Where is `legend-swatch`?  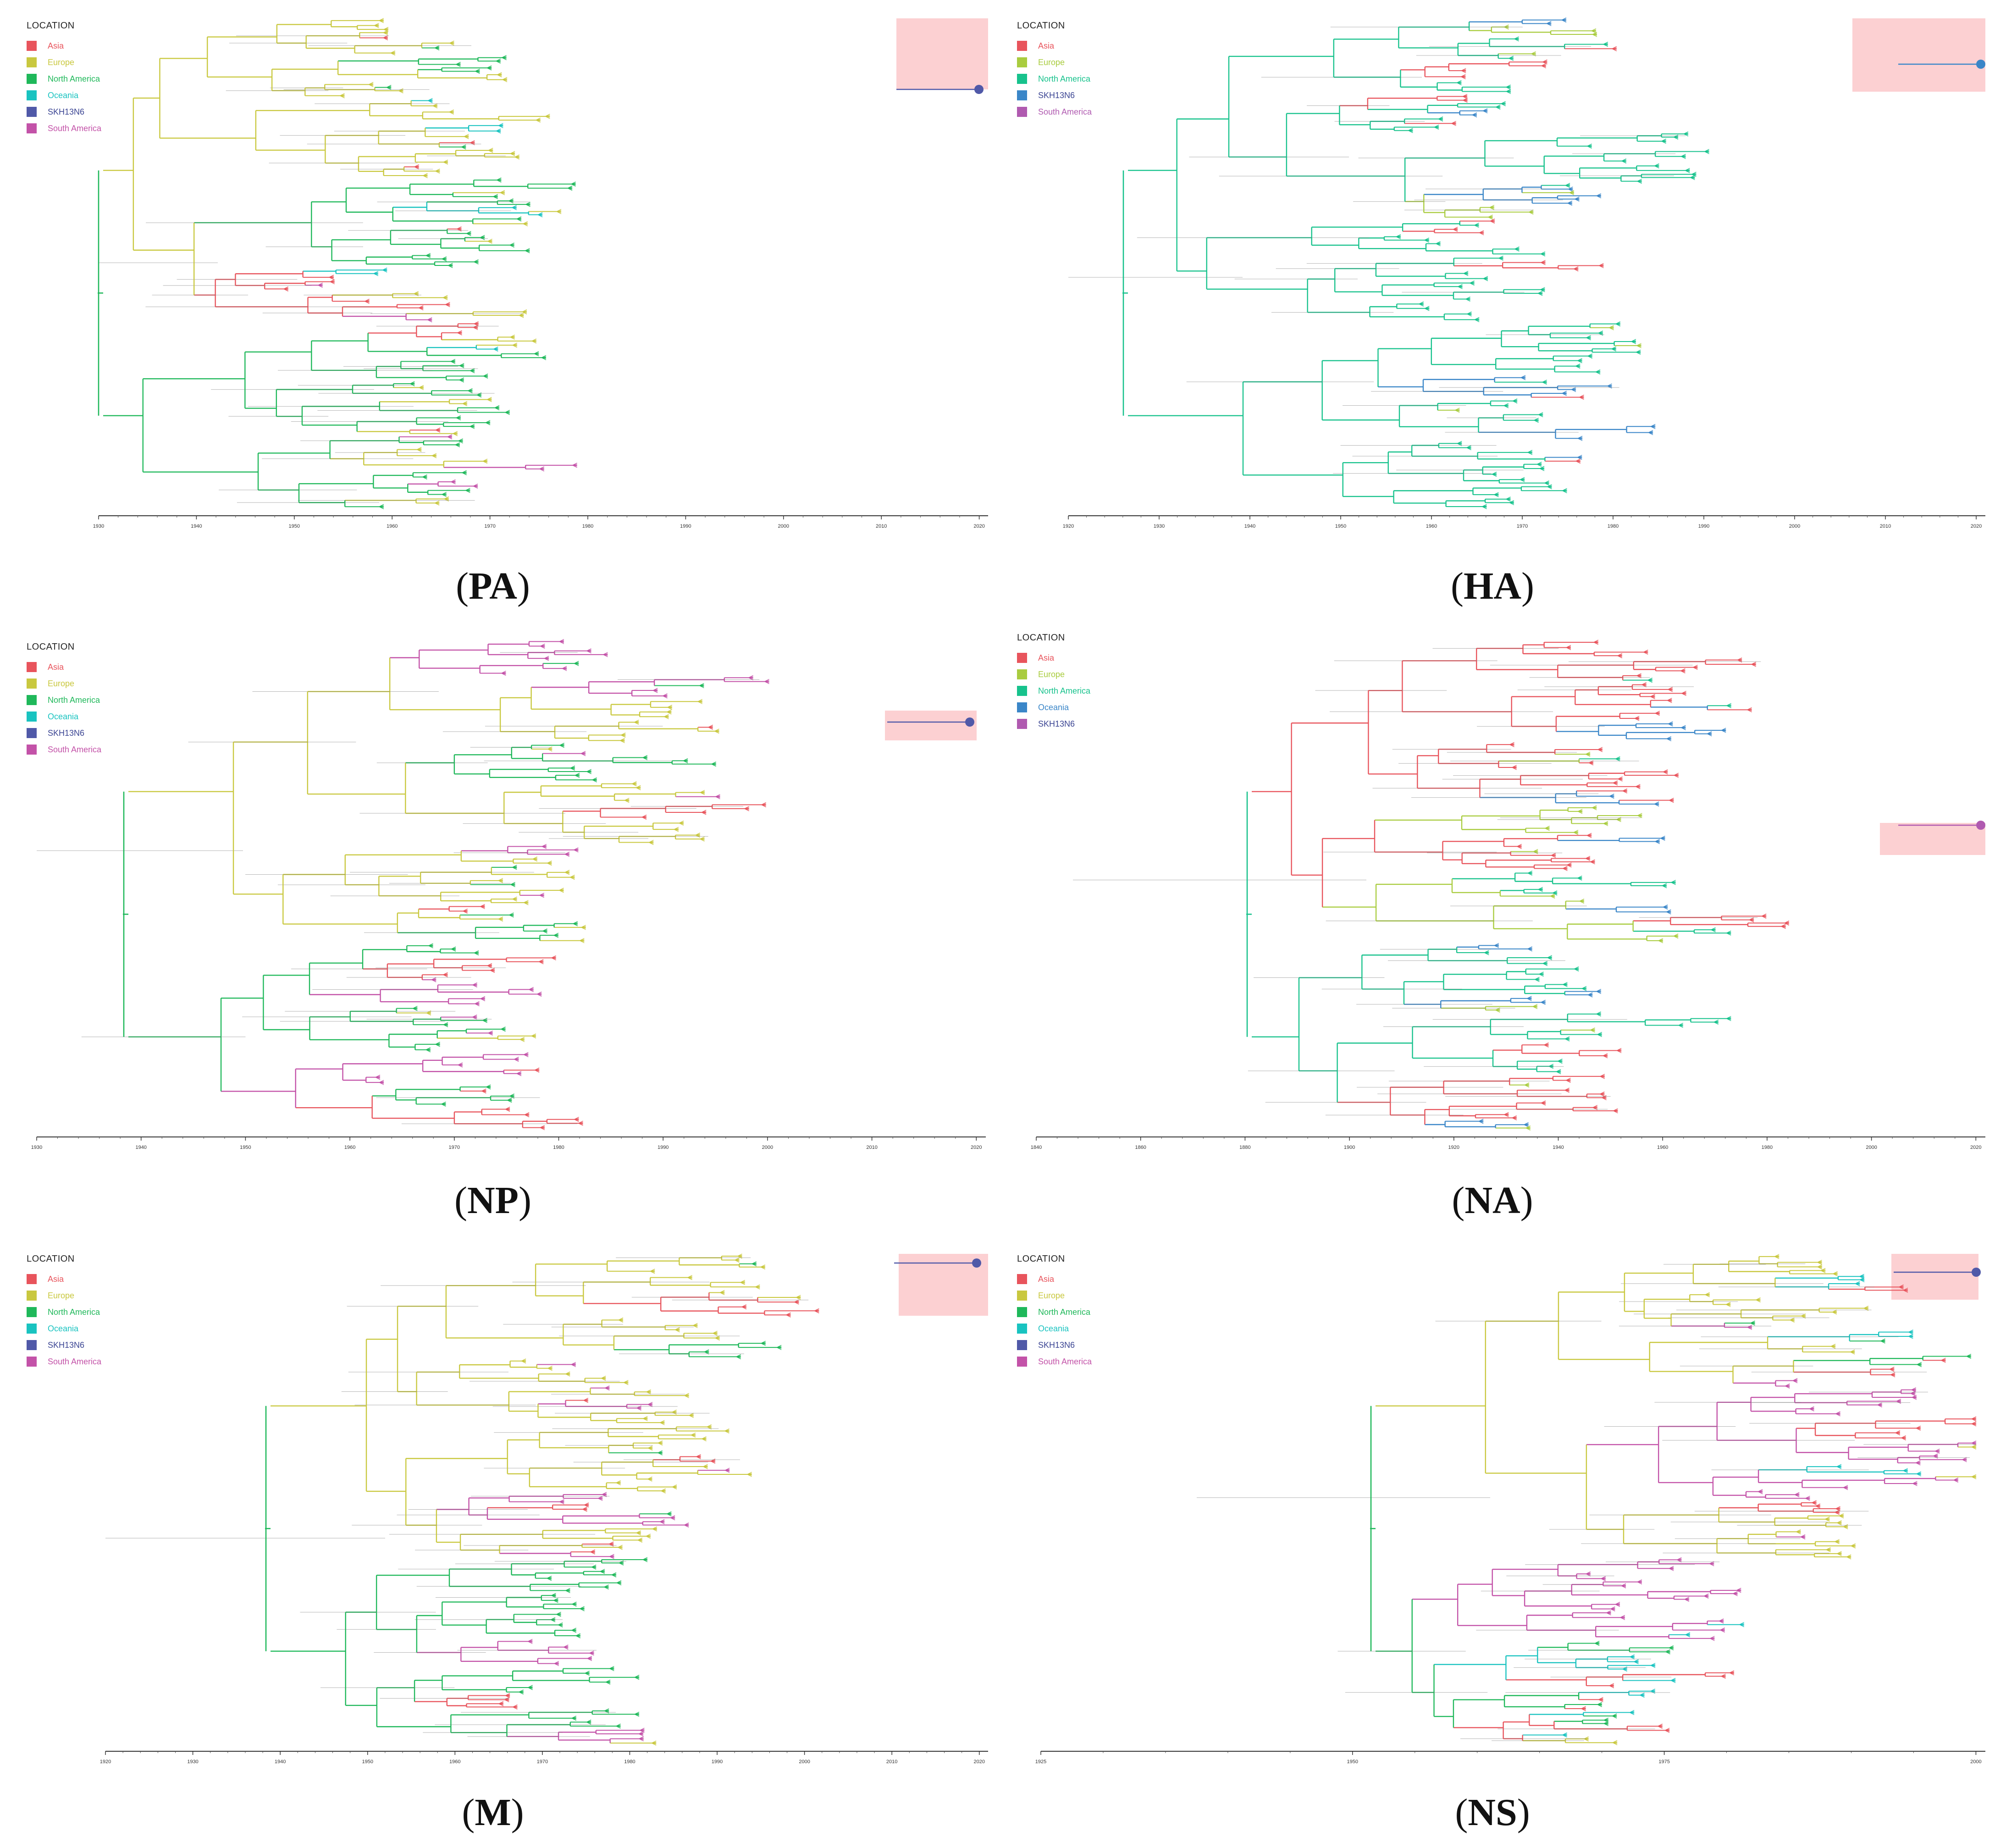
legend-swatch is located at coordinates (1022, 95).